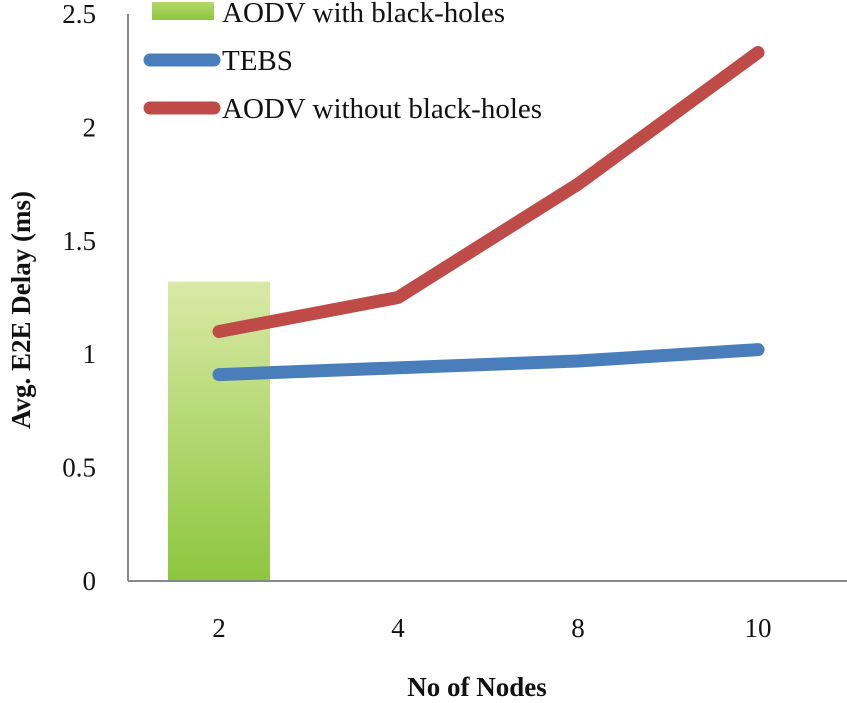  I want to click on y-tick-label: 1, so click(90, 354).